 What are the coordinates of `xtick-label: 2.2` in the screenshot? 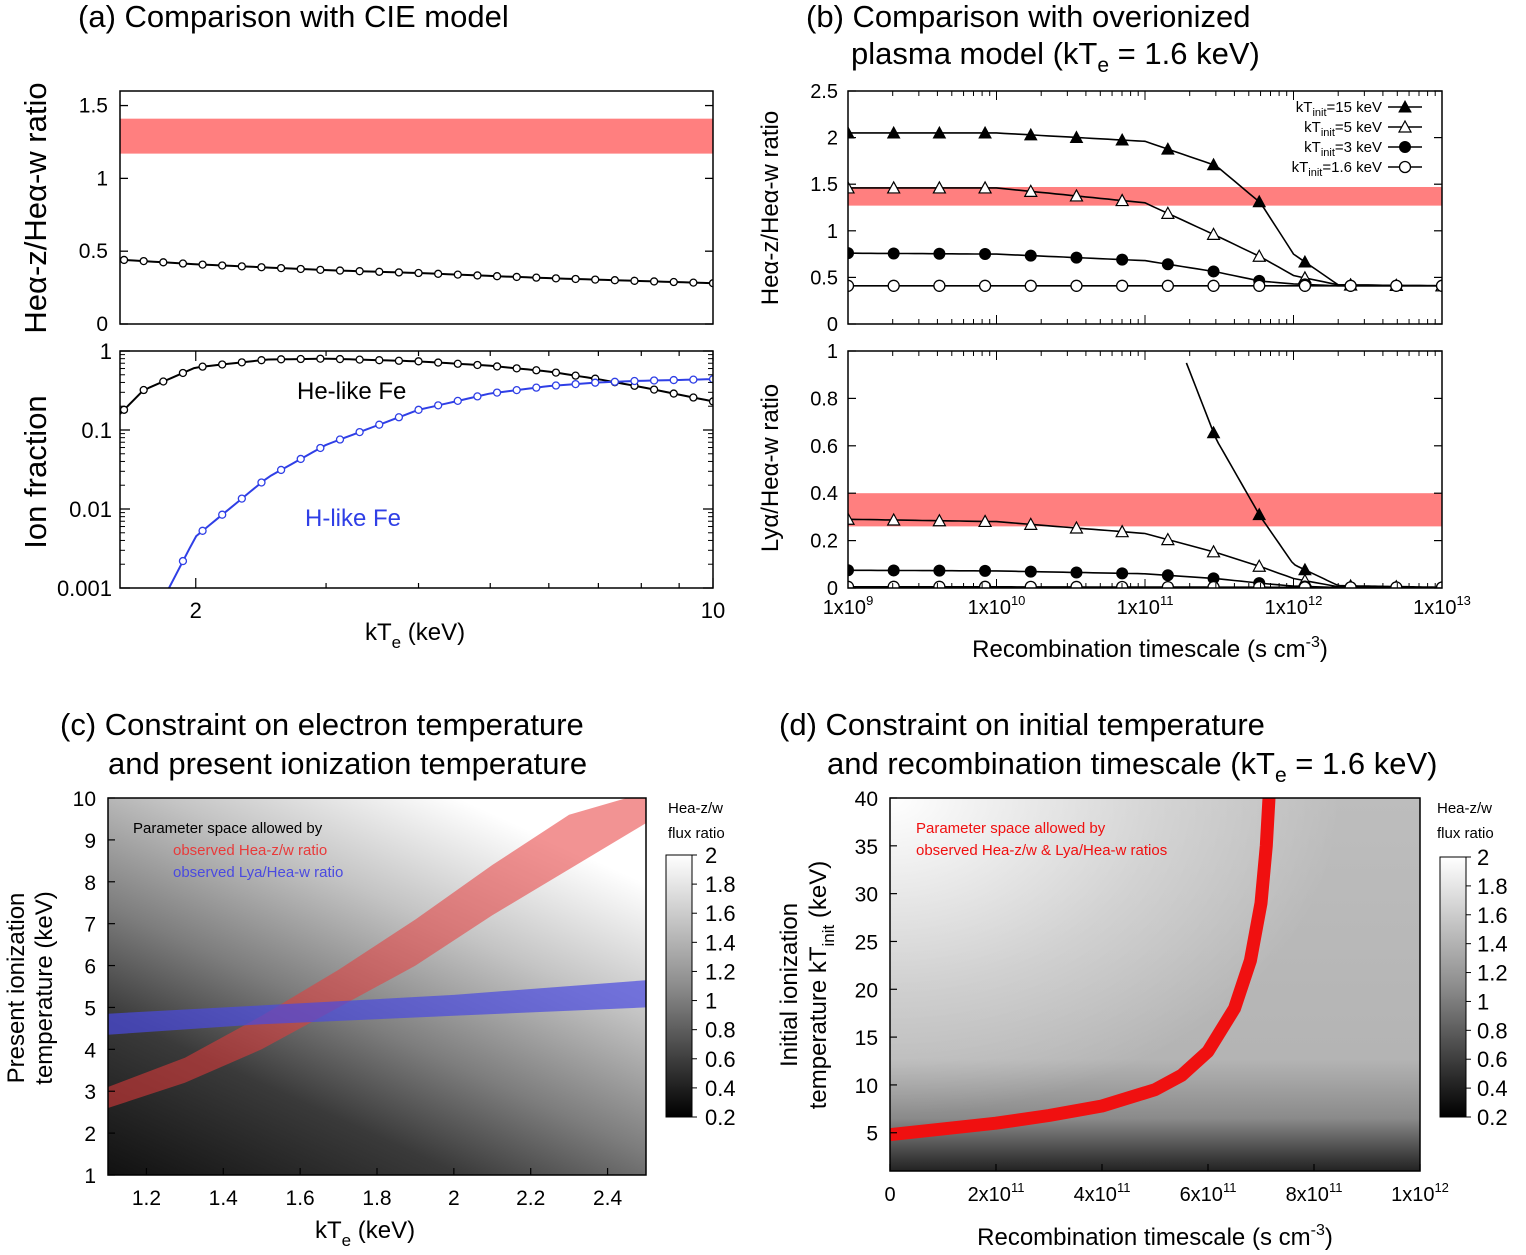 It's located at (530, 1198).